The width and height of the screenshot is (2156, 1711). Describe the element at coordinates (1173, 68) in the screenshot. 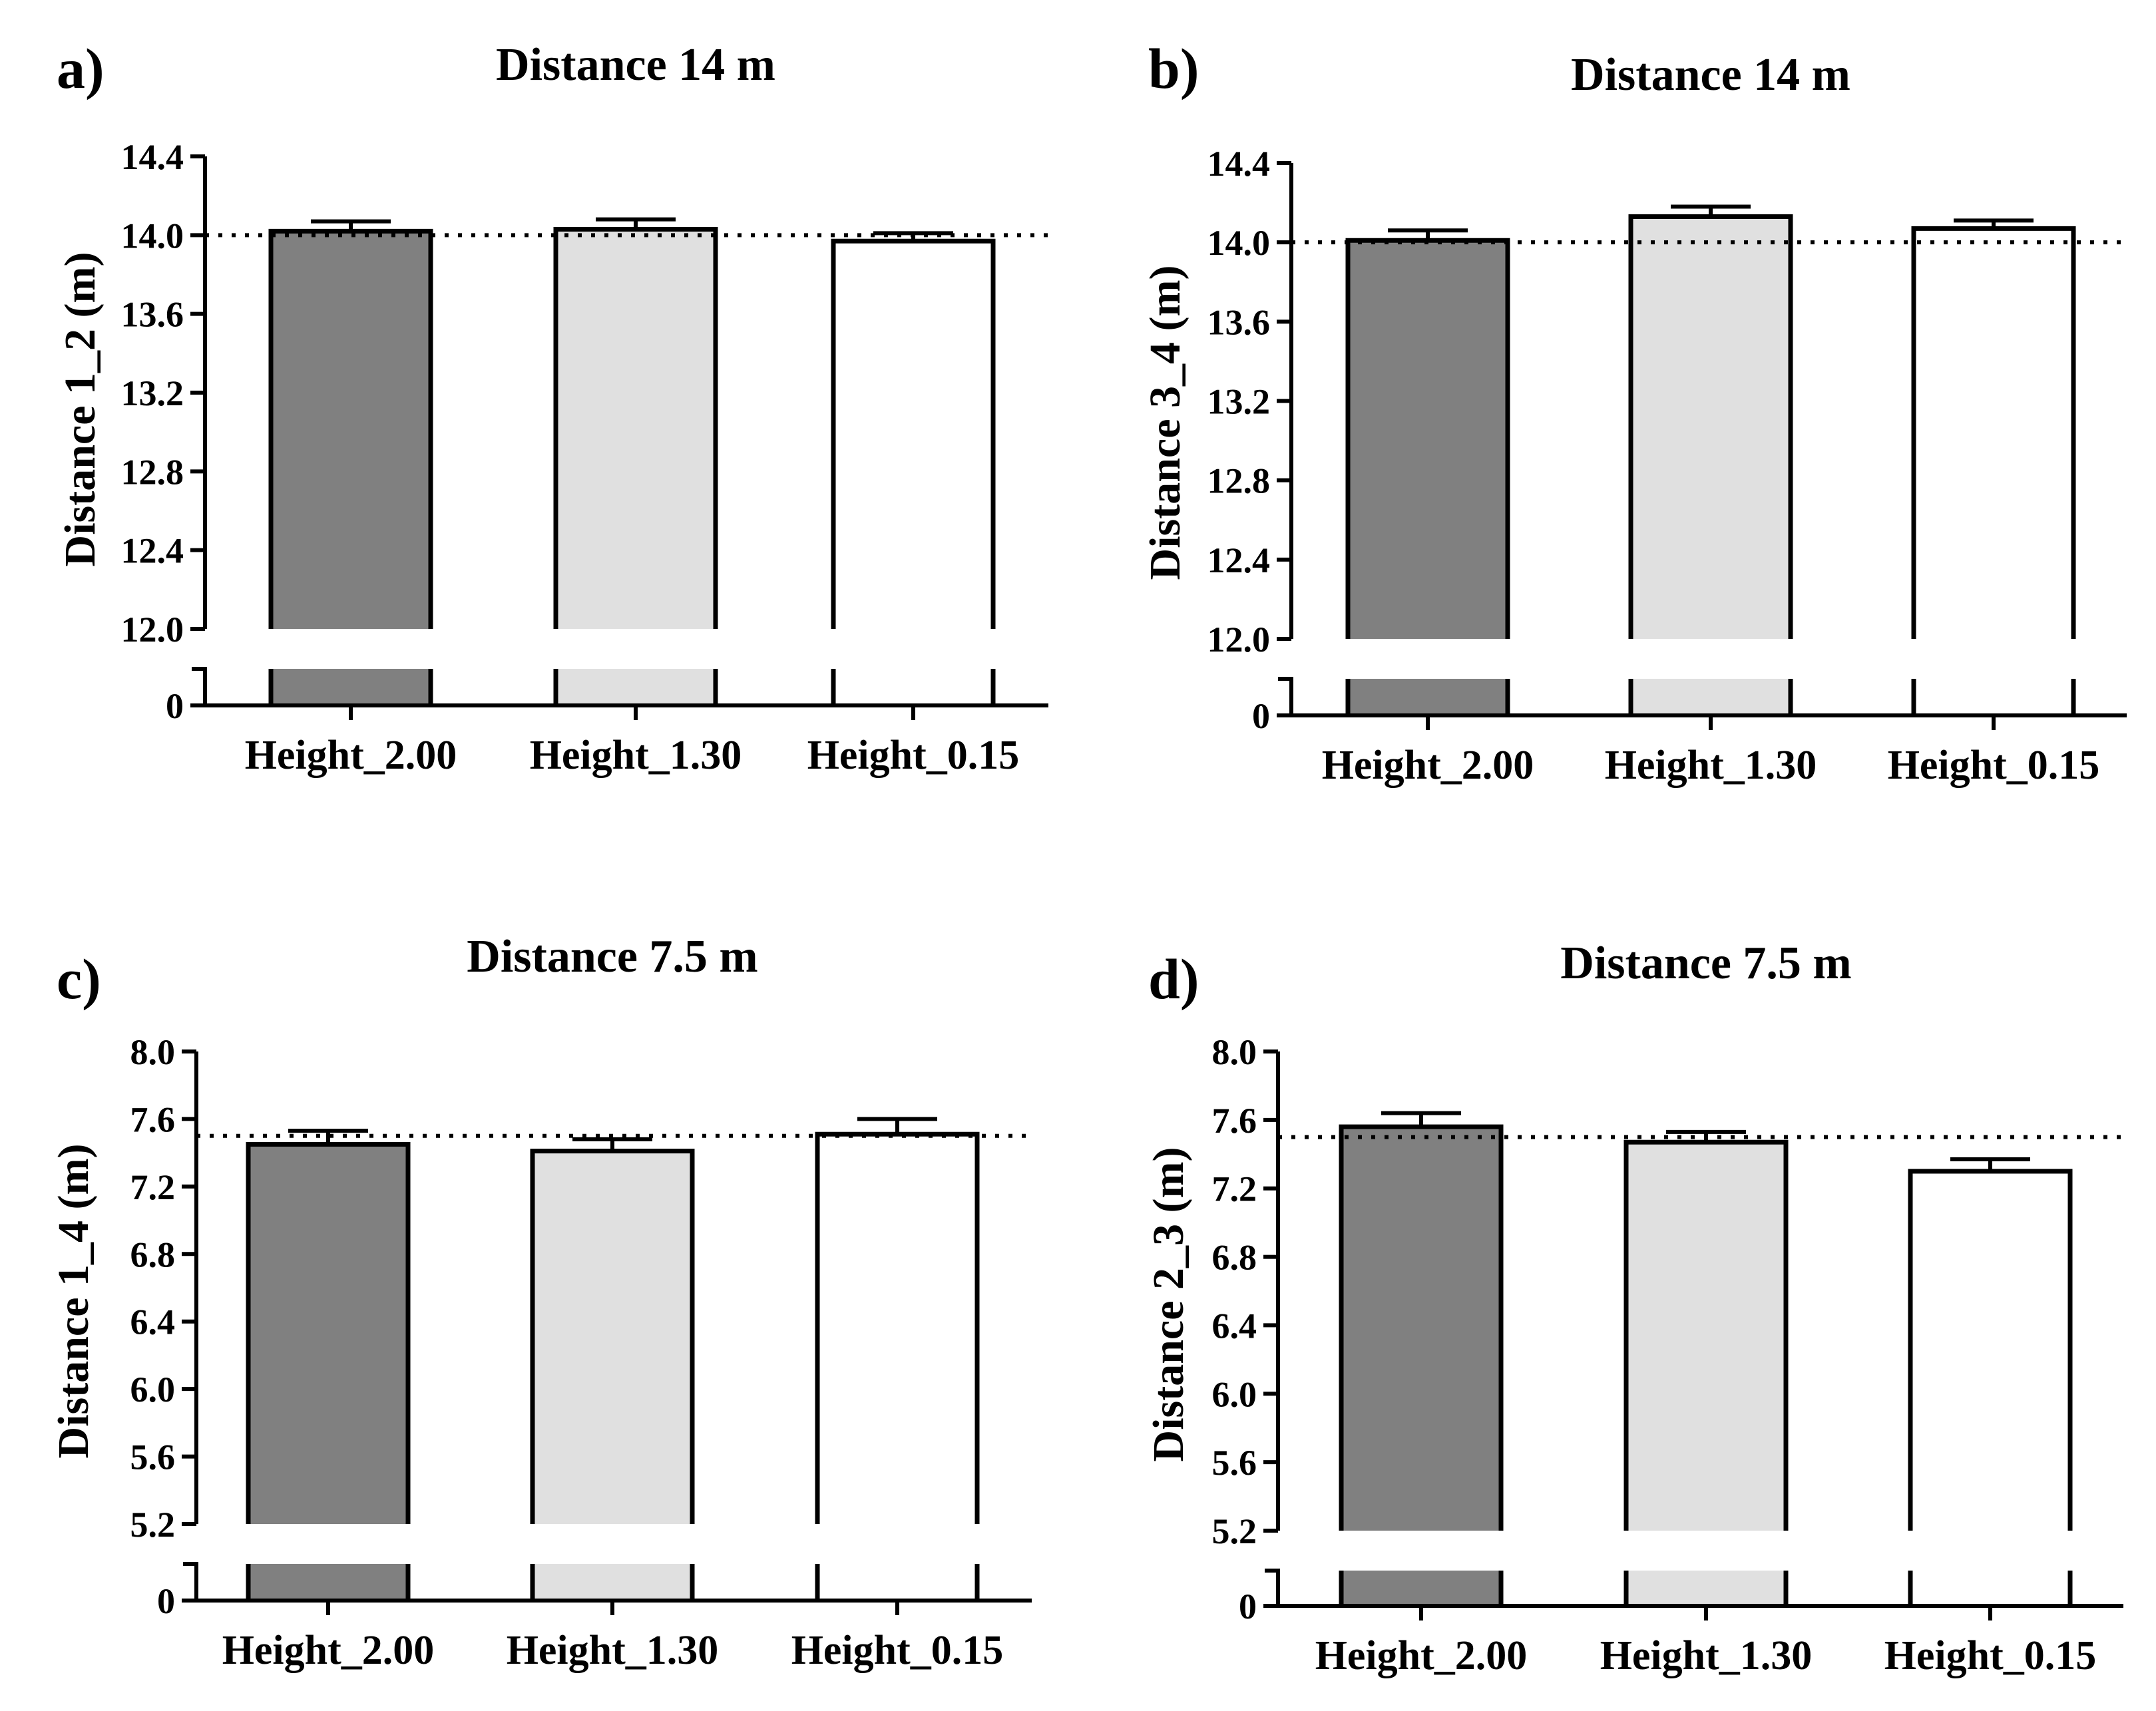

I see `panel-label: b)` at that location.